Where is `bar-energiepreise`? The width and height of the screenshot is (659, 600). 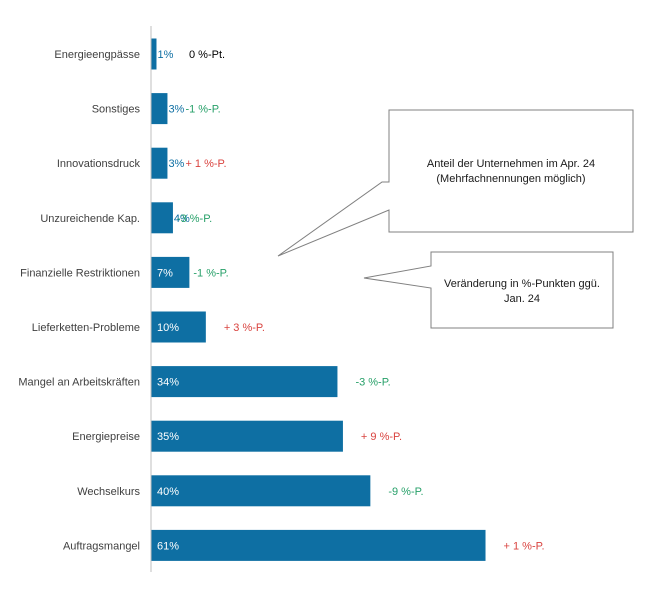
bar-energiepreise is located at coordinates (247, 436).